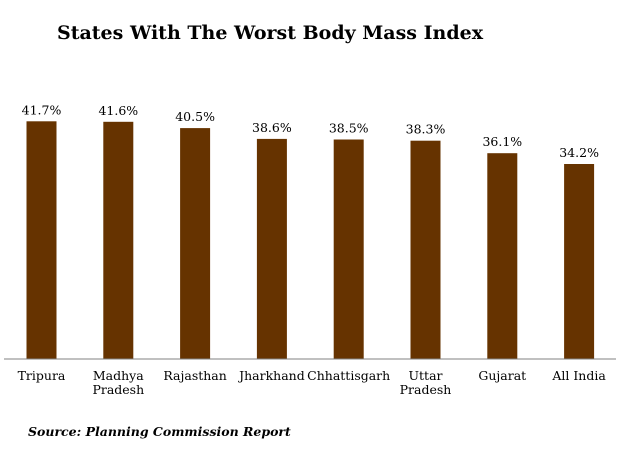 This screenshot has width=618, height=475. Describe the element at coordinates (426, 382) in the screenshot. I see `category-label: Uttar Pradesh` at that location.